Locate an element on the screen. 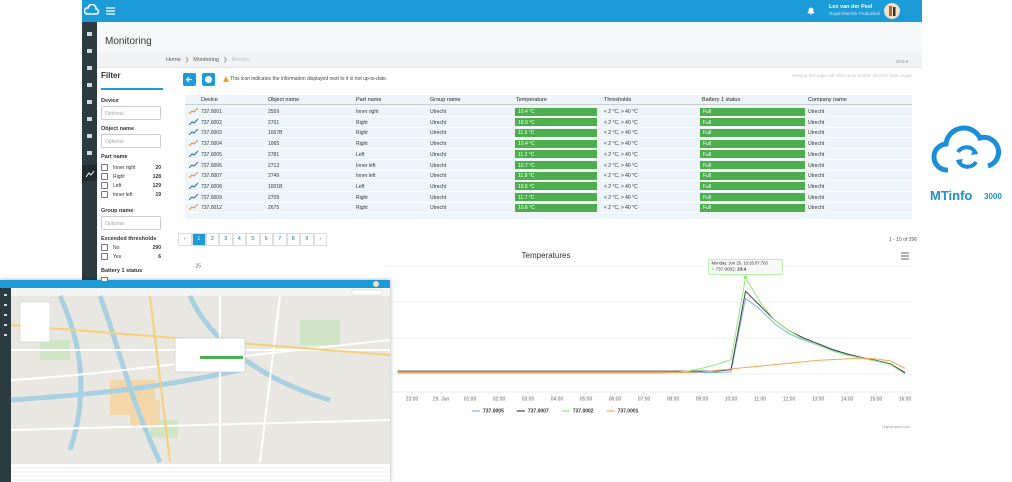 This screenshot has width=1012, height=482. version: v3.0.0 is located at coordinates (902, 61).